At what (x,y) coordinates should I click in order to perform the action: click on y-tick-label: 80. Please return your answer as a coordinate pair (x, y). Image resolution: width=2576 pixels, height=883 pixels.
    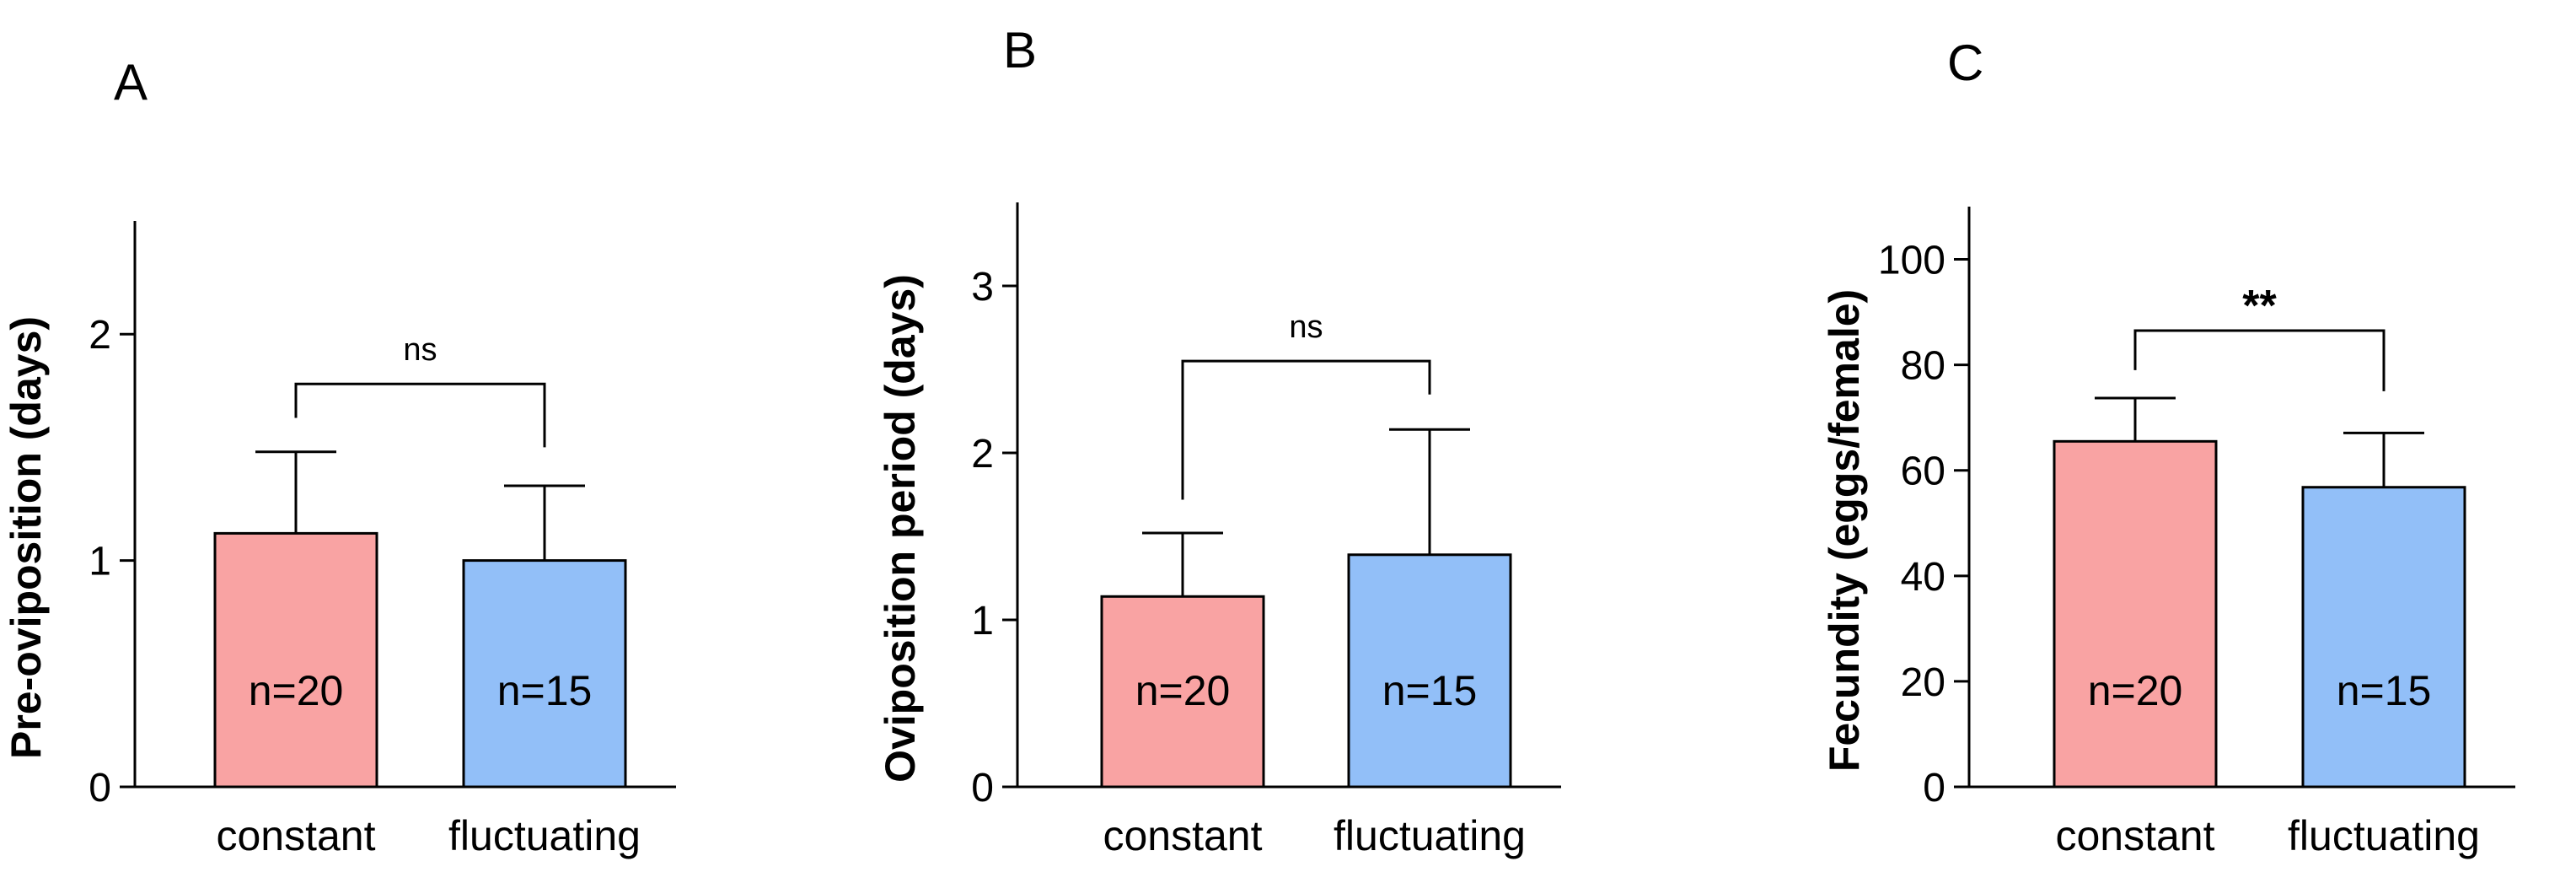
    Looking at the image, I should click on (1923, 366).